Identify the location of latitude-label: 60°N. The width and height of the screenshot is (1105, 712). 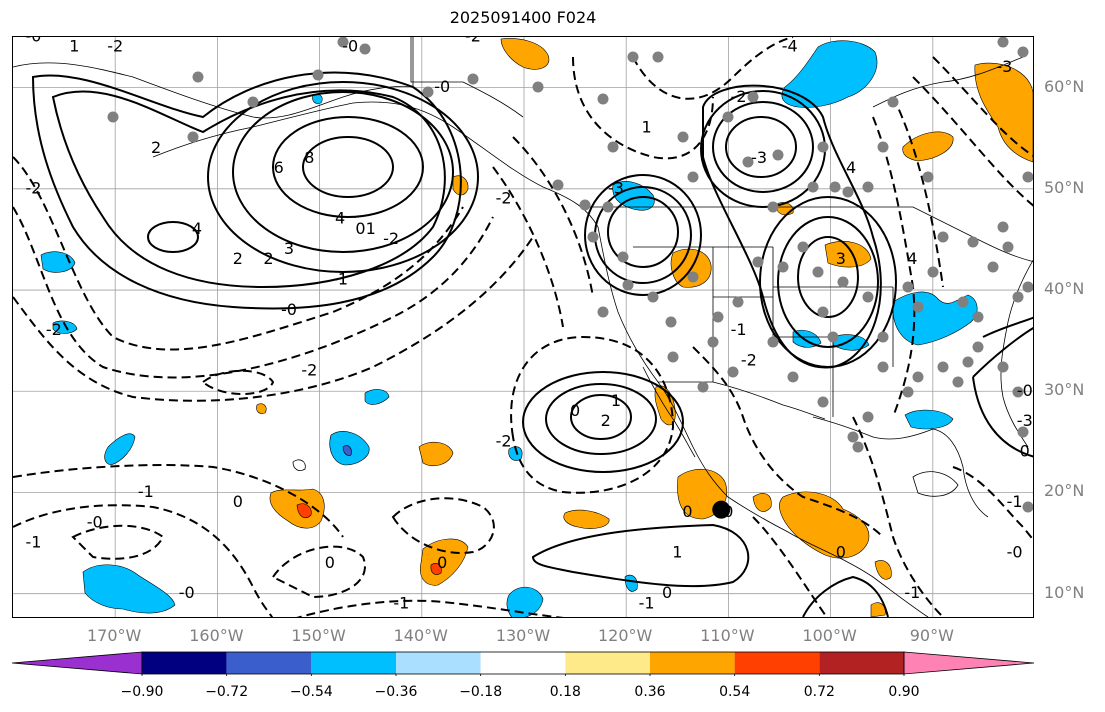
(1064, 86).